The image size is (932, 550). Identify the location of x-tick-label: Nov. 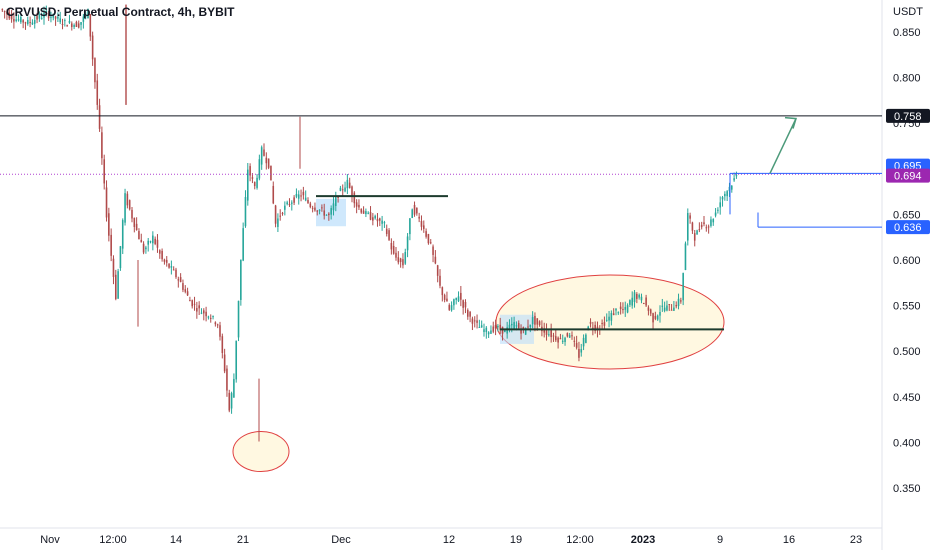
(50, 540).